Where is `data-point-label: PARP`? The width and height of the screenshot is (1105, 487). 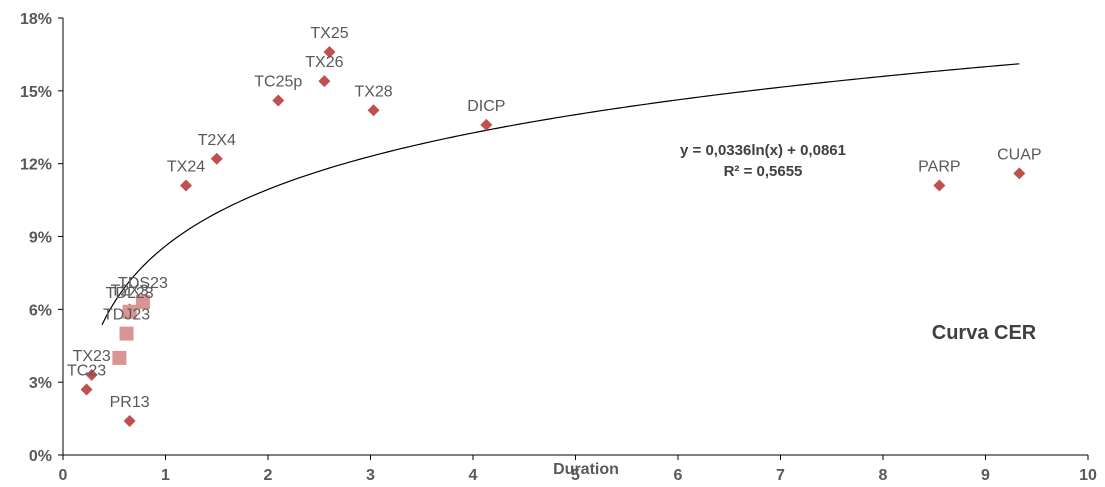
data-point-label: PARP is located at coordinates (939, 167).